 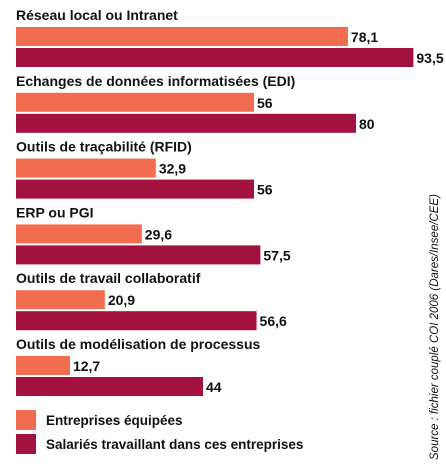 What do you see at coordinates (155, 81) in the screenshot?
I see `category-label: Echanges de données informatisées (EDI)` at bounding box center [155, 81].